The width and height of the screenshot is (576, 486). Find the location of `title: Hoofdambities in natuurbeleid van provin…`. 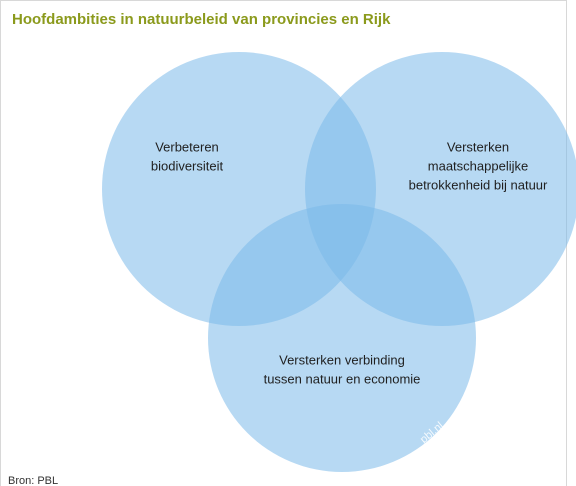

title: Hoofdambities in natuurbeleid van provin… is located at coordinates (201, 19).